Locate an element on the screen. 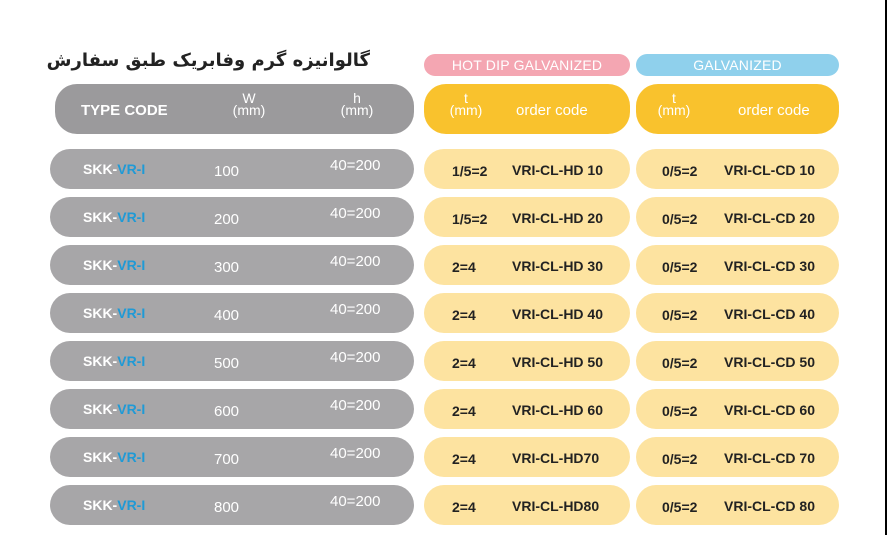 This screenshot has height=535, width=887. hot-dip-galvanized-label: HOT DIP GALVANIZED is located at coordinates (527, 65).